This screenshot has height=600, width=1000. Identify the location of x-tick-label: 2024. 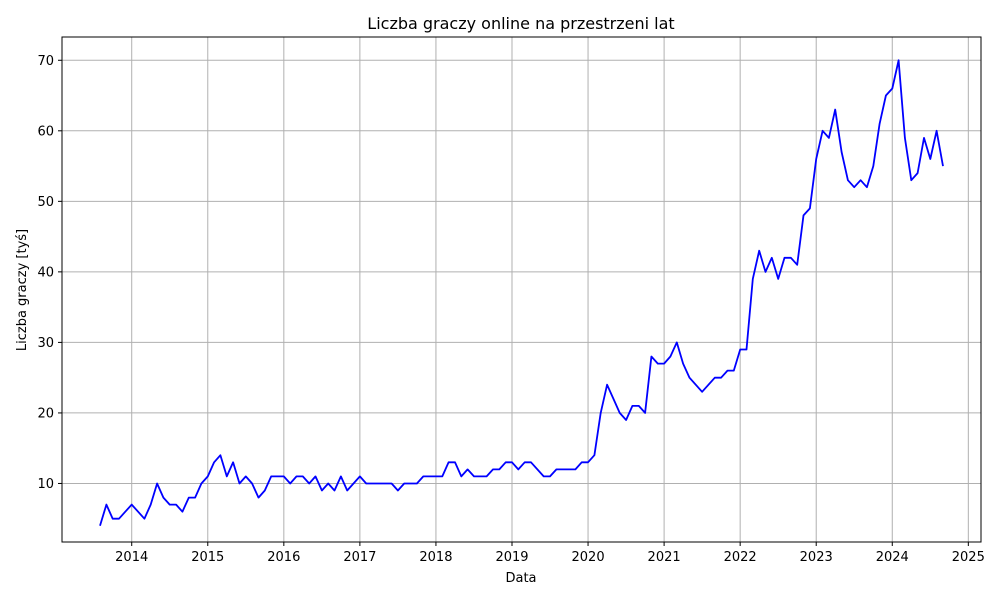
(892, 557).